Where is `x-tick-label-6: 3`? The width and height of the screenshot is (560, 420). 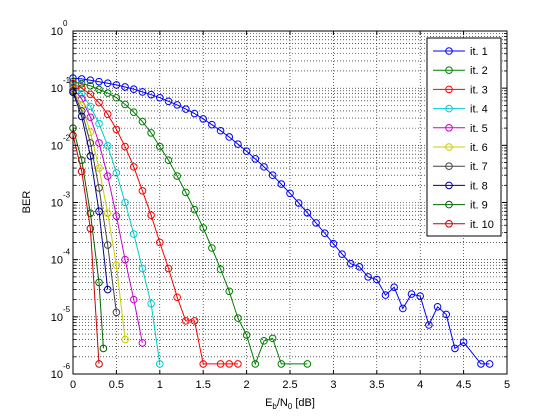
x-tick-label-6: 3 is located at coordinates (333, 385).